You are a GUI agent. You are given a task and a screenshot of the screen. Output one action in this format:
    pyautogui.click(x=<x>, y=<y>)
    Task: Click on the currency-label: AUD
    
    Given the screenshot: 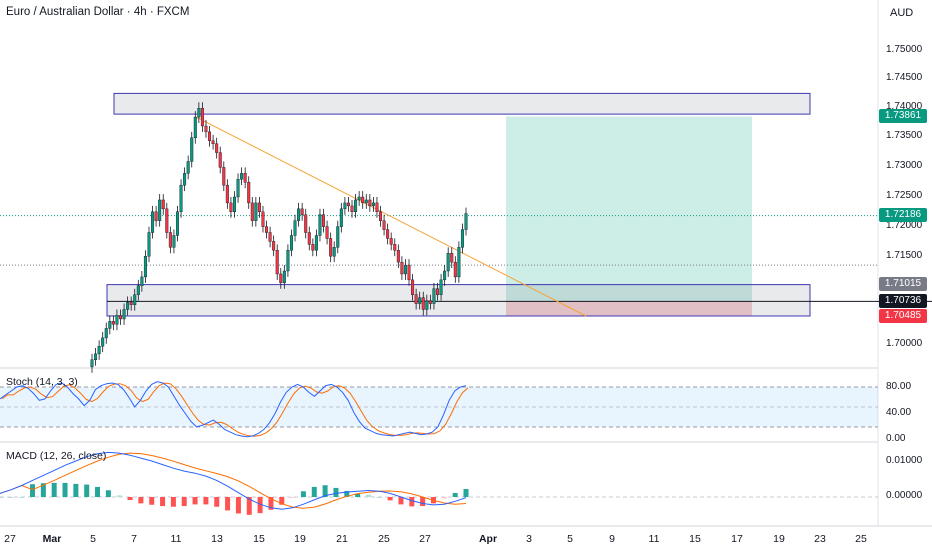 What is the action you would take?
    pyautogui.click(x=902, y=13)
    